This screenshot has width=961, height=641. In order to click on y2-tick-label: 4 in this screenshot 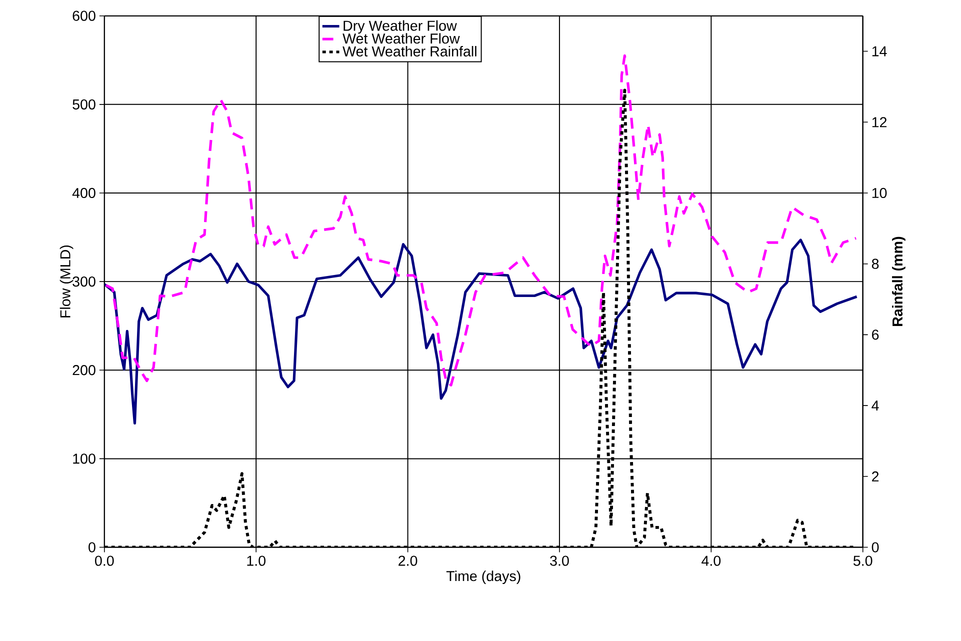, I will do `click(875, 405)`.